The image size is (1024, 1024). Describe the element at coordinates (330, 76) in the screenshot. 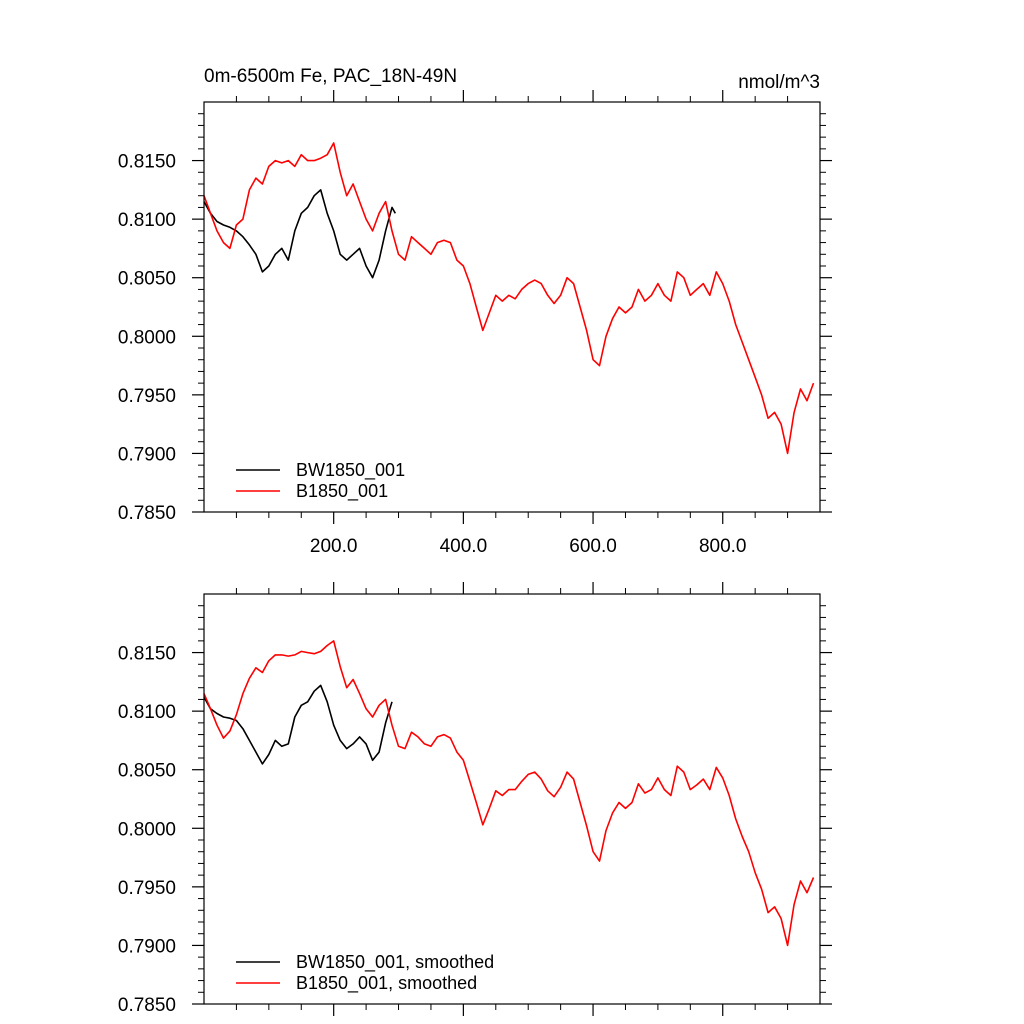

I see `chart-title: 0m-6500m Fe, PAC_18N-49N` at that location.